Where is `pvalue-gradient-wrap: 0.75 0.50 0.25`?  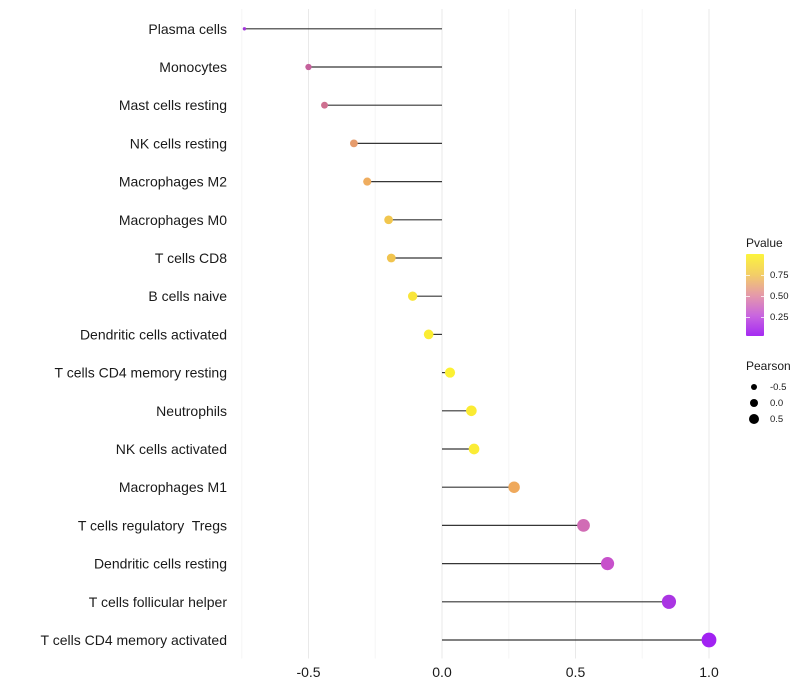 pvalue-gradient-wrap: 0.75 0.50 0.25 is located at coordinates (767, 295).